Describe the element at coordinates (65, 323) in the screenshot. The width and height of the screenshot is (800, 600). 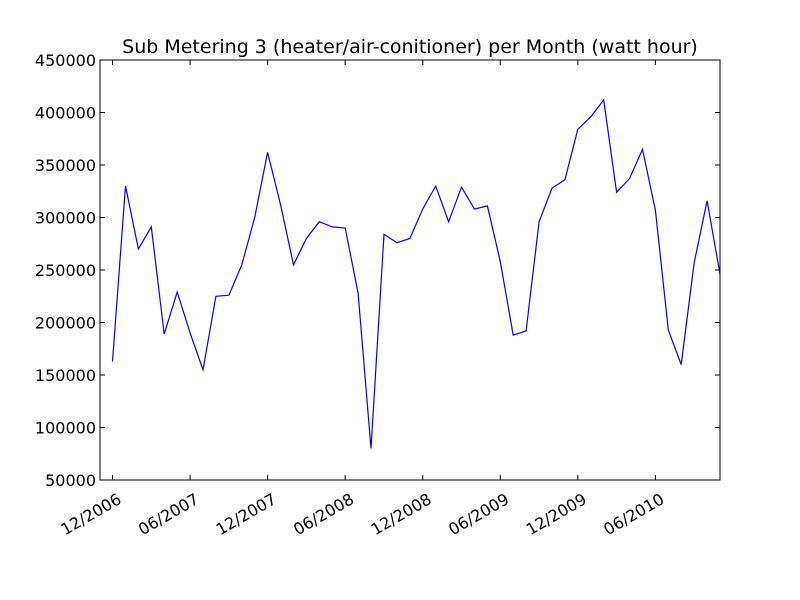
I see `y-tick-label: 200000` at that location.